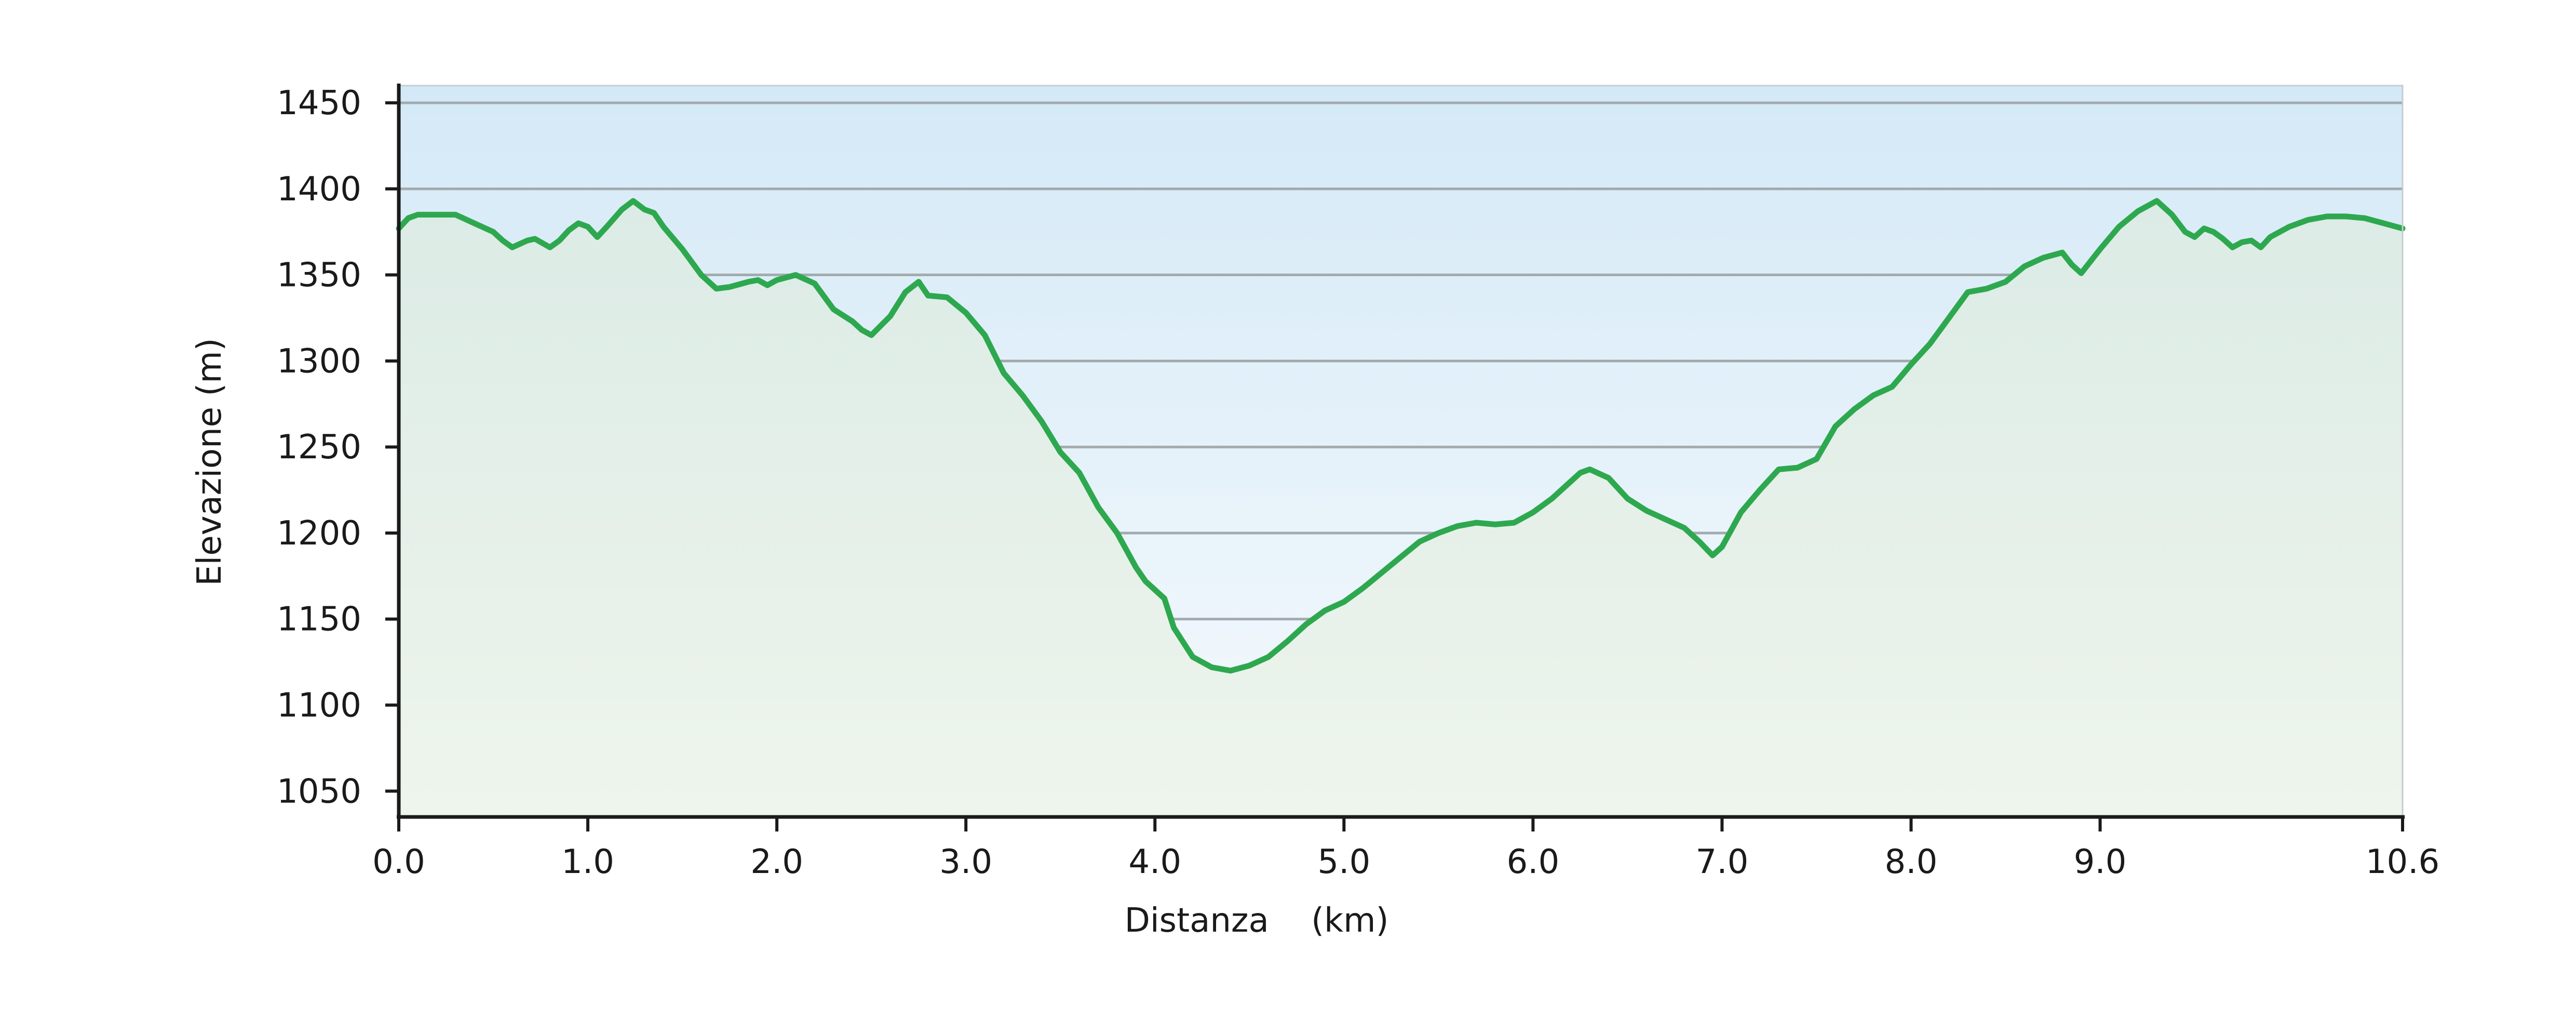 This screenshot has width=2576, height=1023. What do you see at coordinates (319, 620) in the screenshot?
I see `y-tick-label: 1150` at bounding box center [319, 620].